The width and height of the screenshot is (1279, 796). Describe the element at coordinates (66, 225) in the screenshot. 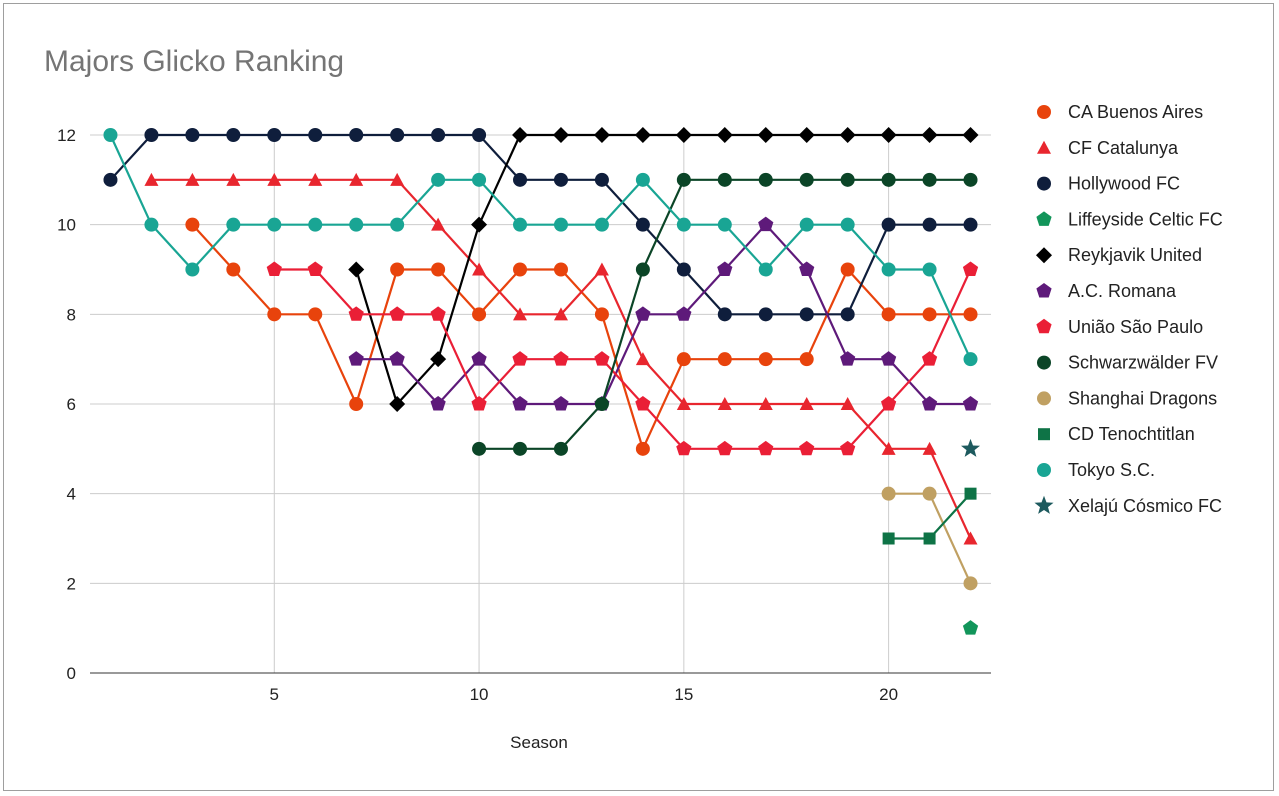

I see `y-tick-label: 10` at that location.